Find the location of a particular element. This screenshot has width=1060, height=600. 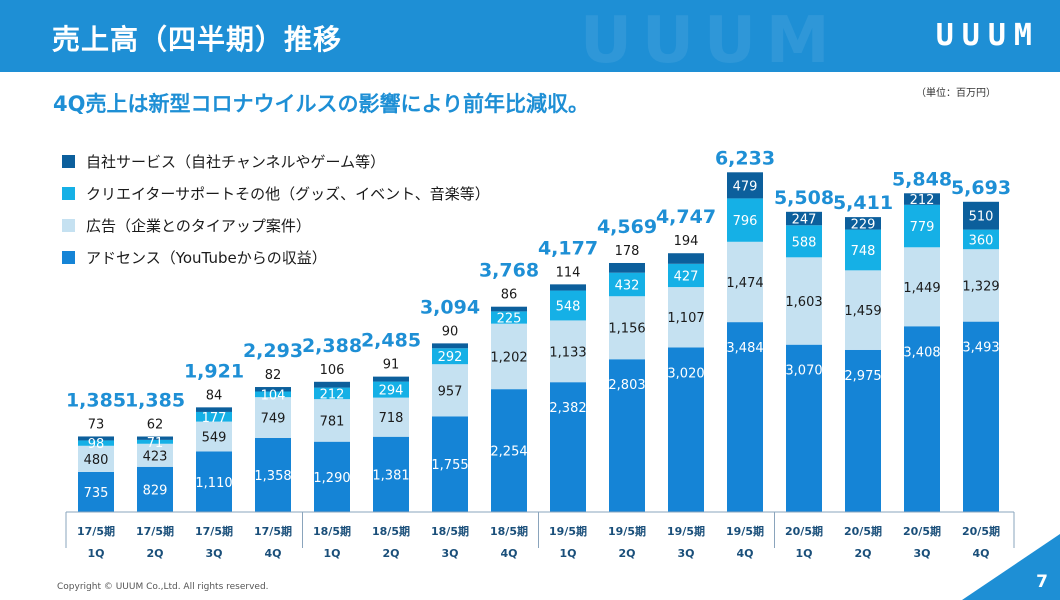

data-label-adsense: 1,755 is located at coordinates (449, 465).